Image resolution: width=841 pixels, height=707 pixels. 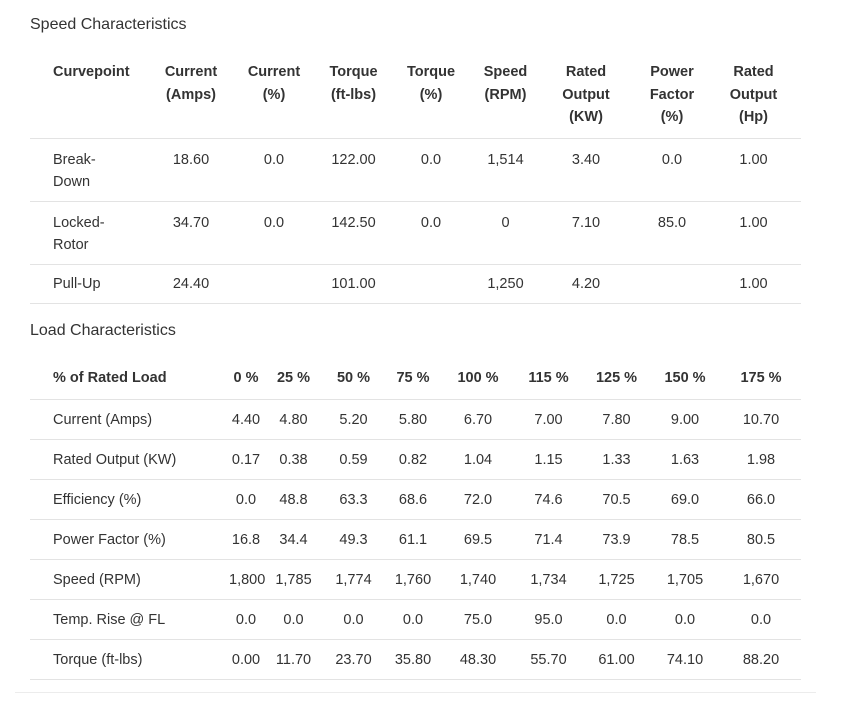 What do you see at coordinates (548, 659) in the screenshot?
I see `load-cell: 55.70` at bounding box center [548, 659].